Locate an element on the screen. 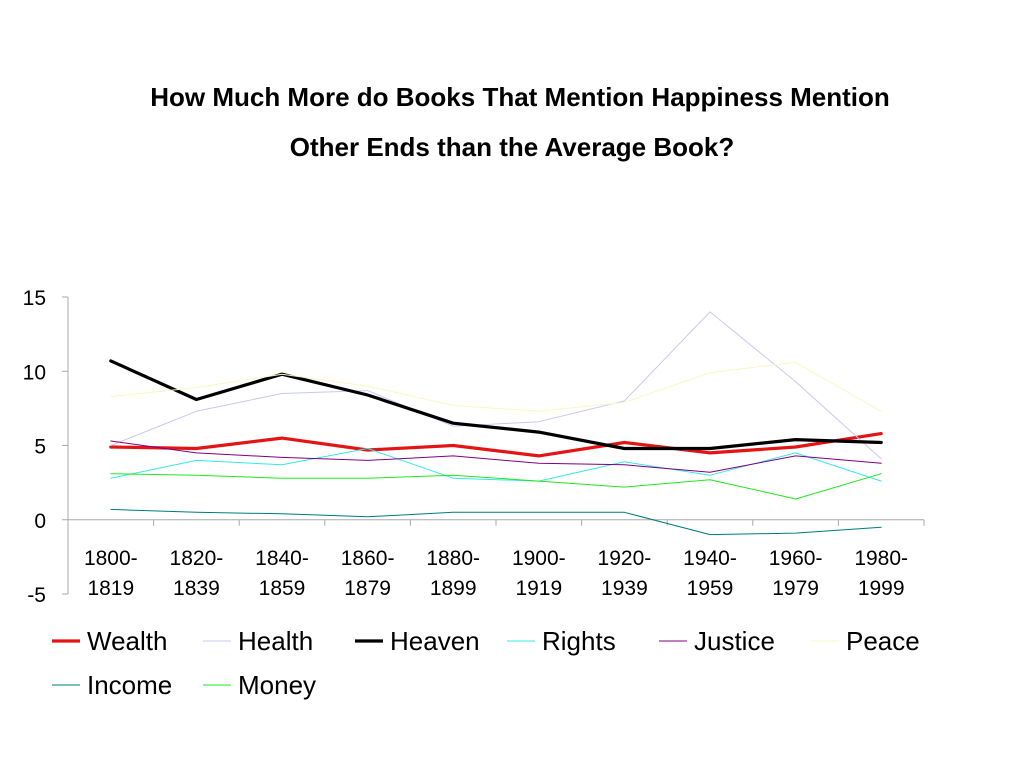 The width and height of the screenshot is (1024, 768). x-tick-label: 1959 is located at coordinates (710, 588).